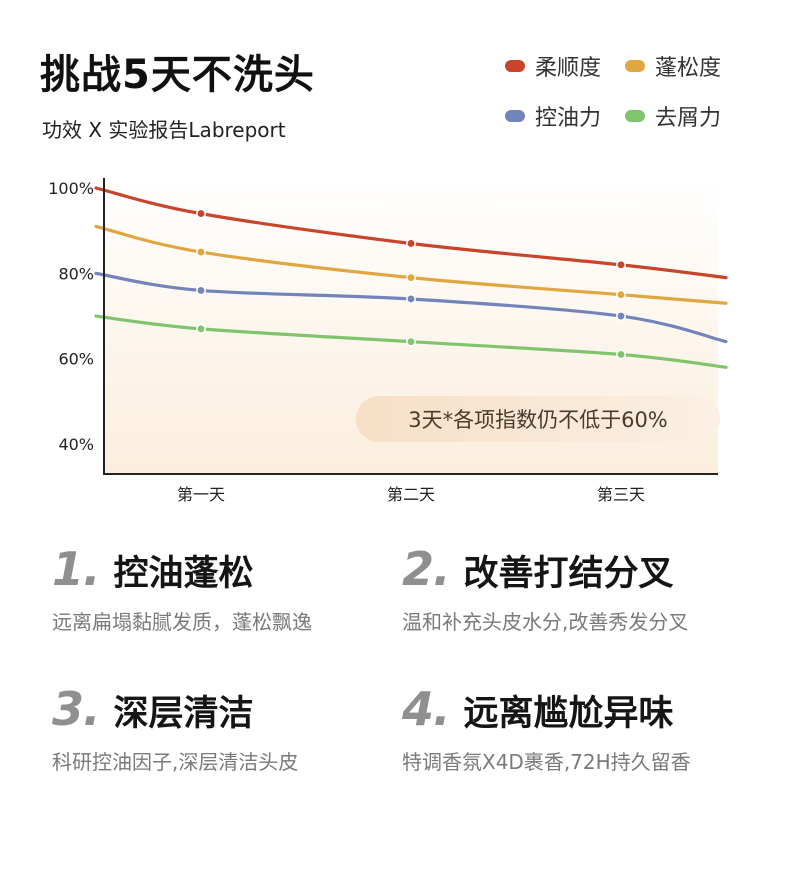 The image size is (790, 893). I want to click on legend-item-softness: 柔顺度, so click(565, 66).